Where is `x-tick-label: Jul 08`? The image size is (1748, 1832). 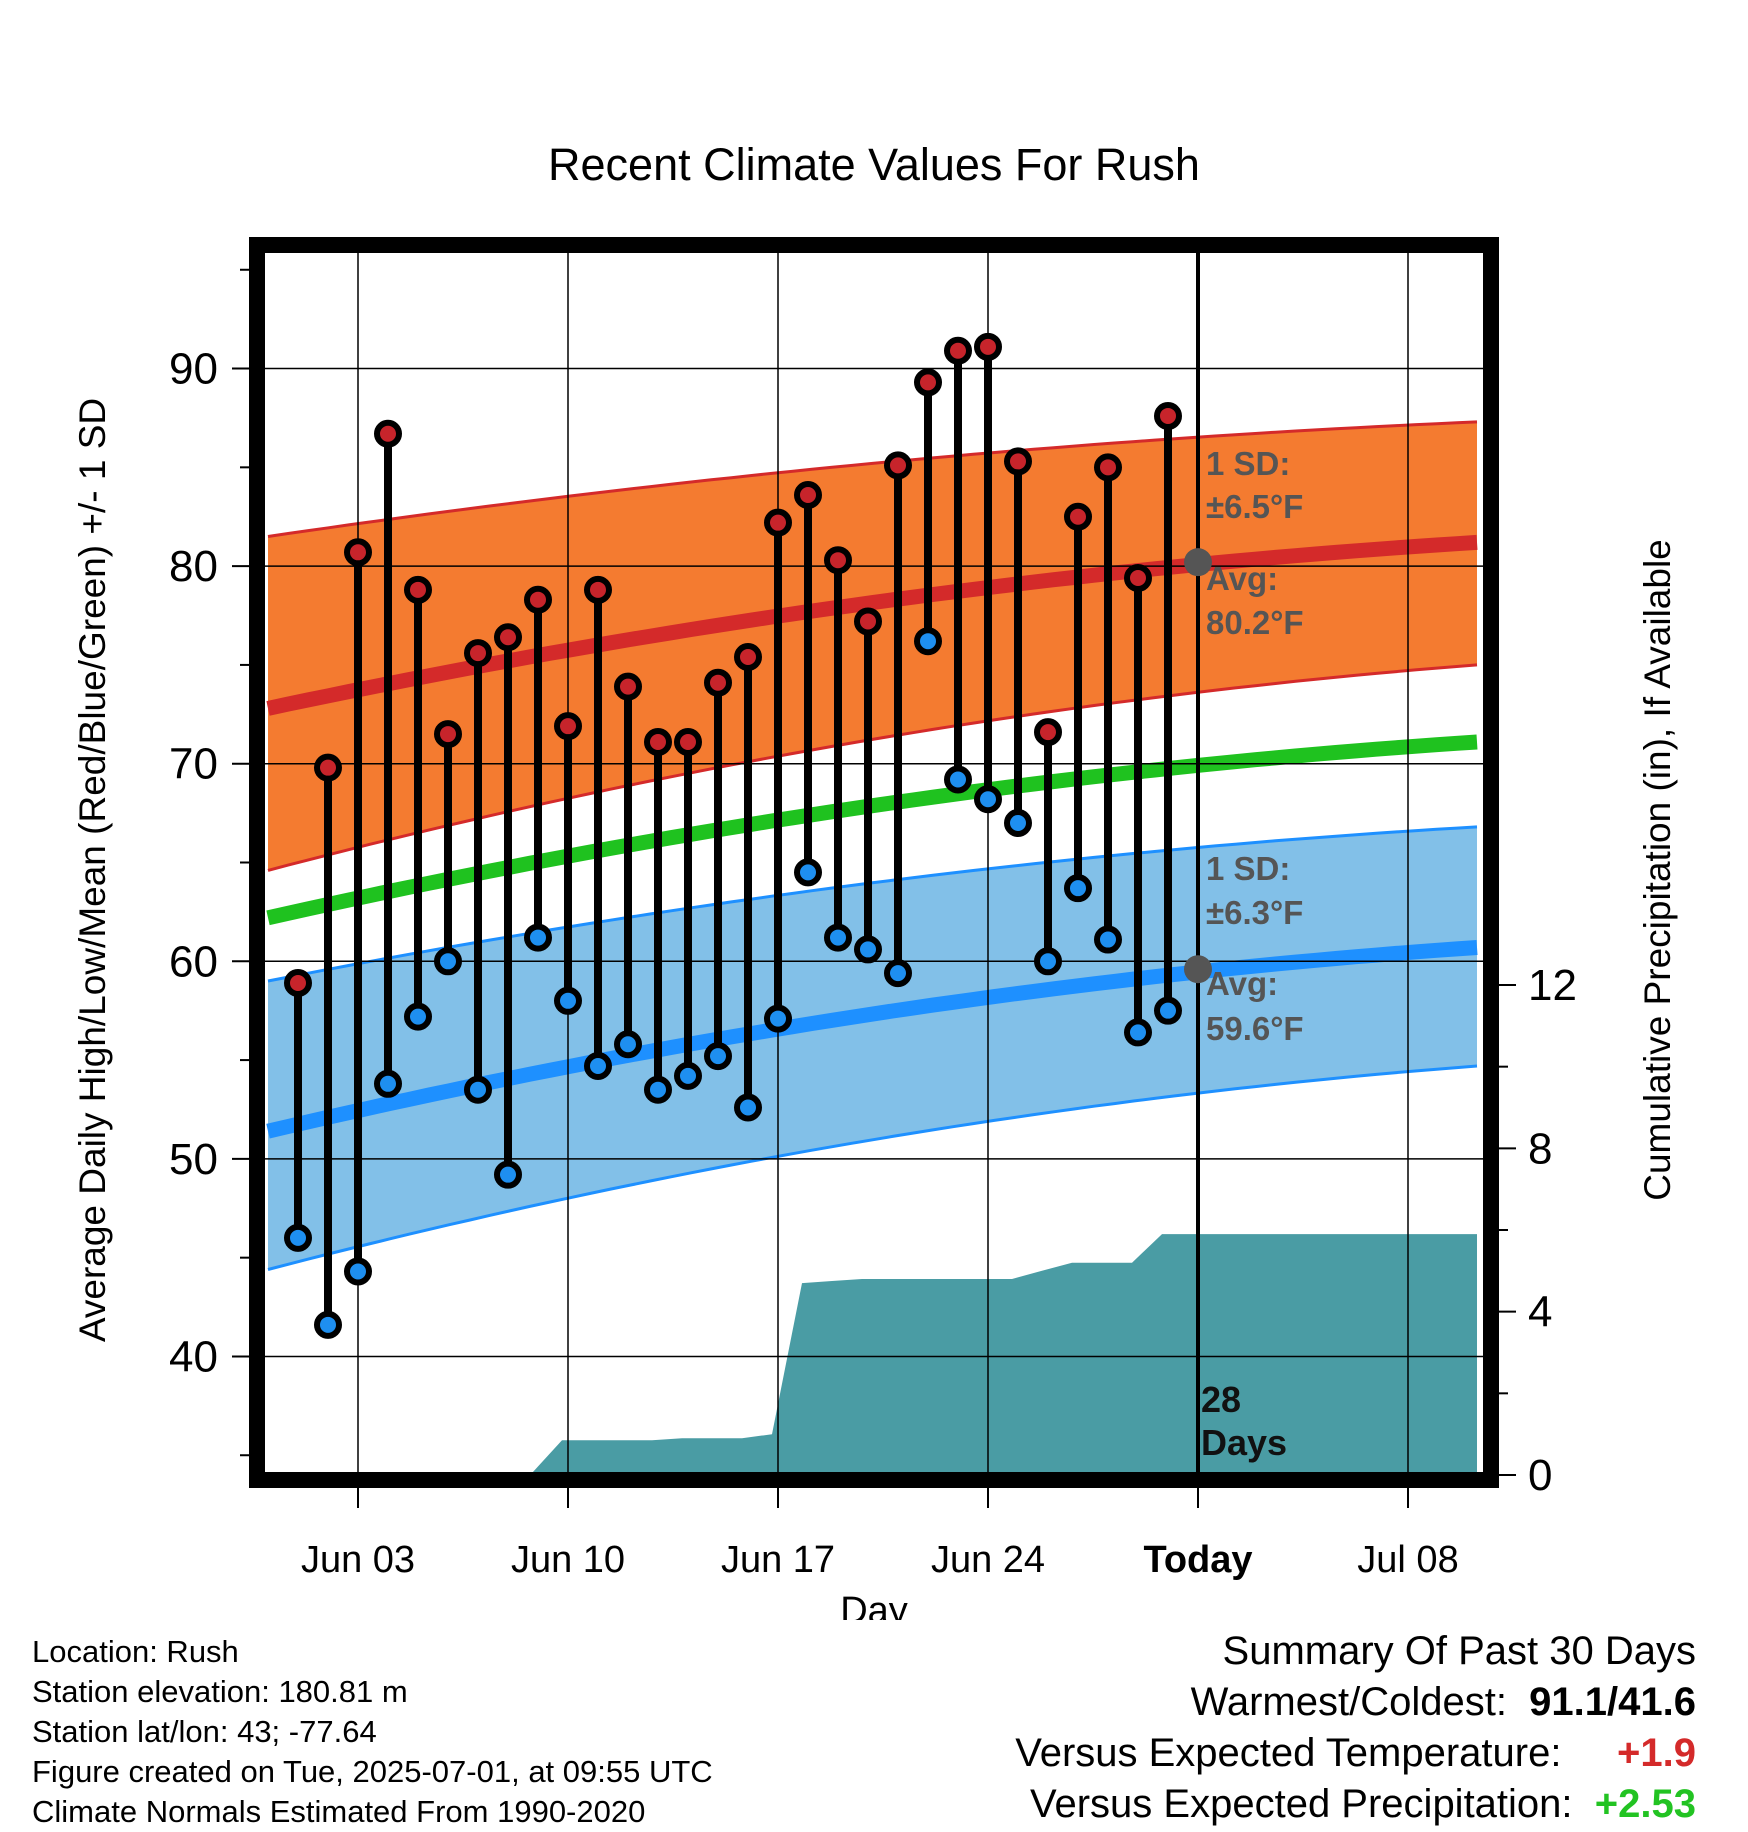 x-tick-label: Jul 08 is located at coordinates (1407, 1560).